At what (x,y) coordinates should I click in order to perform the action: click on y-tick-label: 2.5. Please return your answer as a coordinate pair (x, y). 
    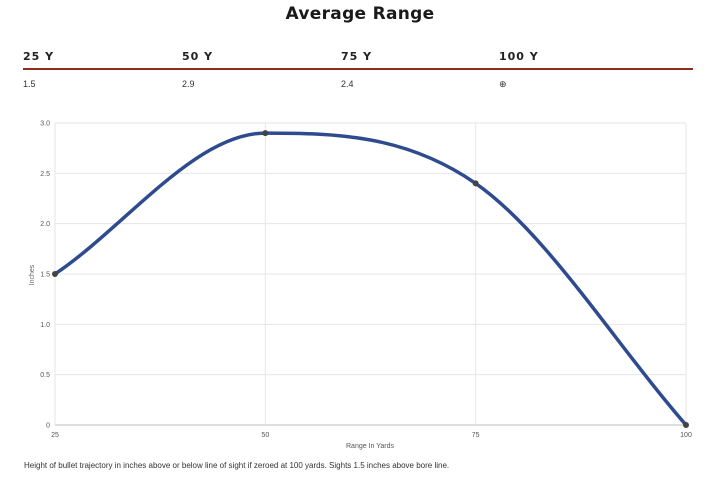
    Looking at the image, I should click on (45, 174).